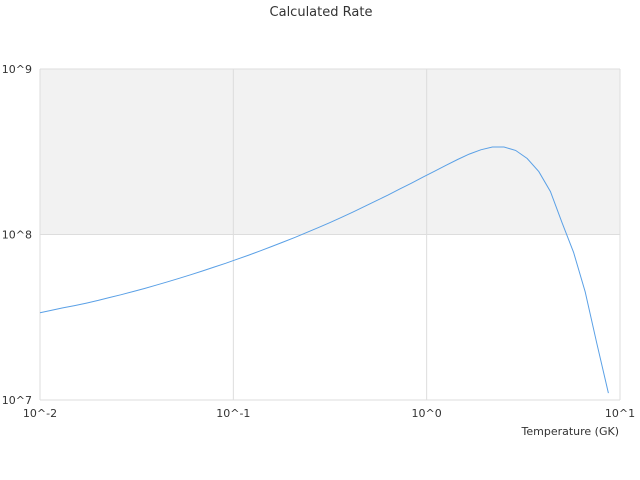 This screenshot has width=640, height=480. What do you see at coordinates (17, 69) in the screenshot?
I see `y-tick-label: 10^9` at bounding box center [17, 69].